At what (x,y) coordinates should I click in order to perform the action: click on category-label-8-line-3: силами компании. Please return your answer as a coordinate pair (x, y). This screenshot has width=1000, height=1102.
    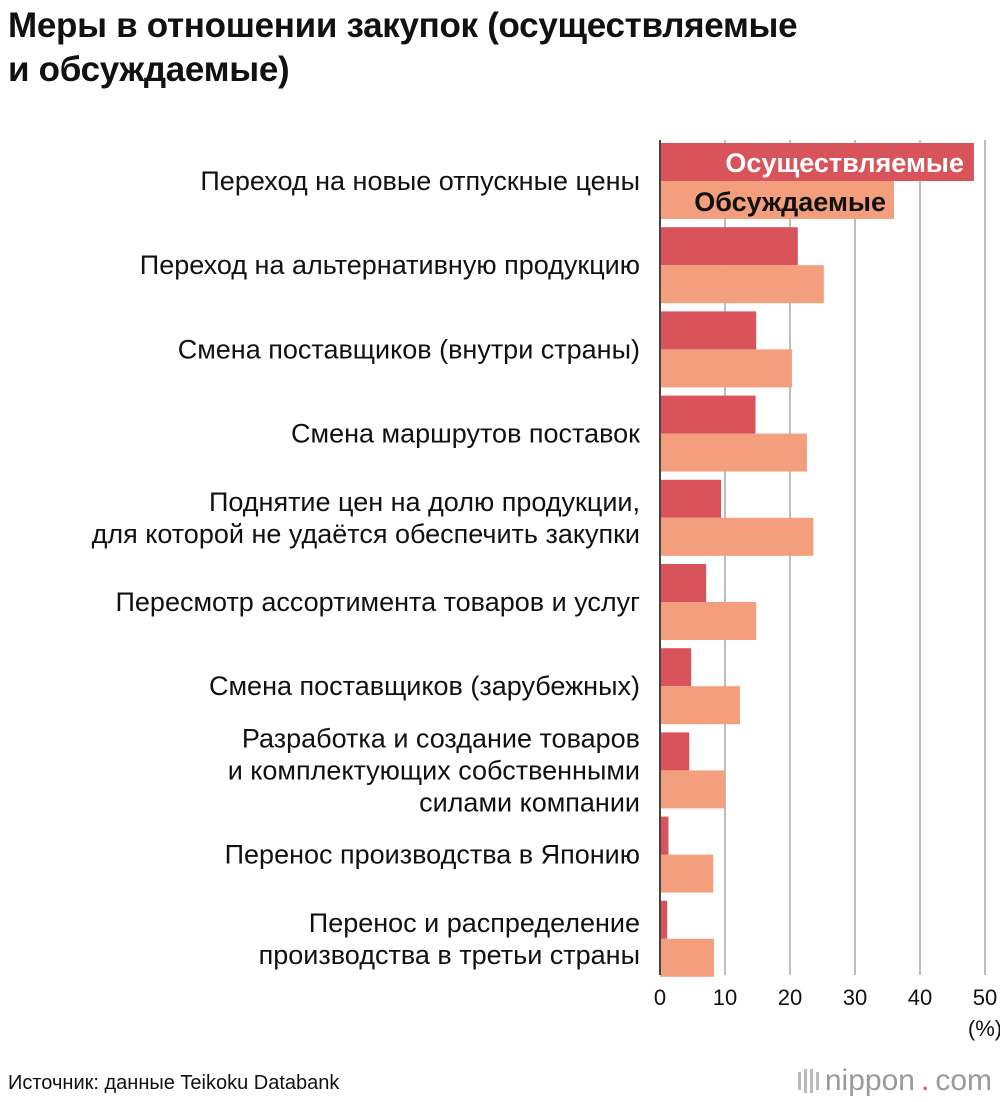
    Looking at the image, I should click on (529, 802).